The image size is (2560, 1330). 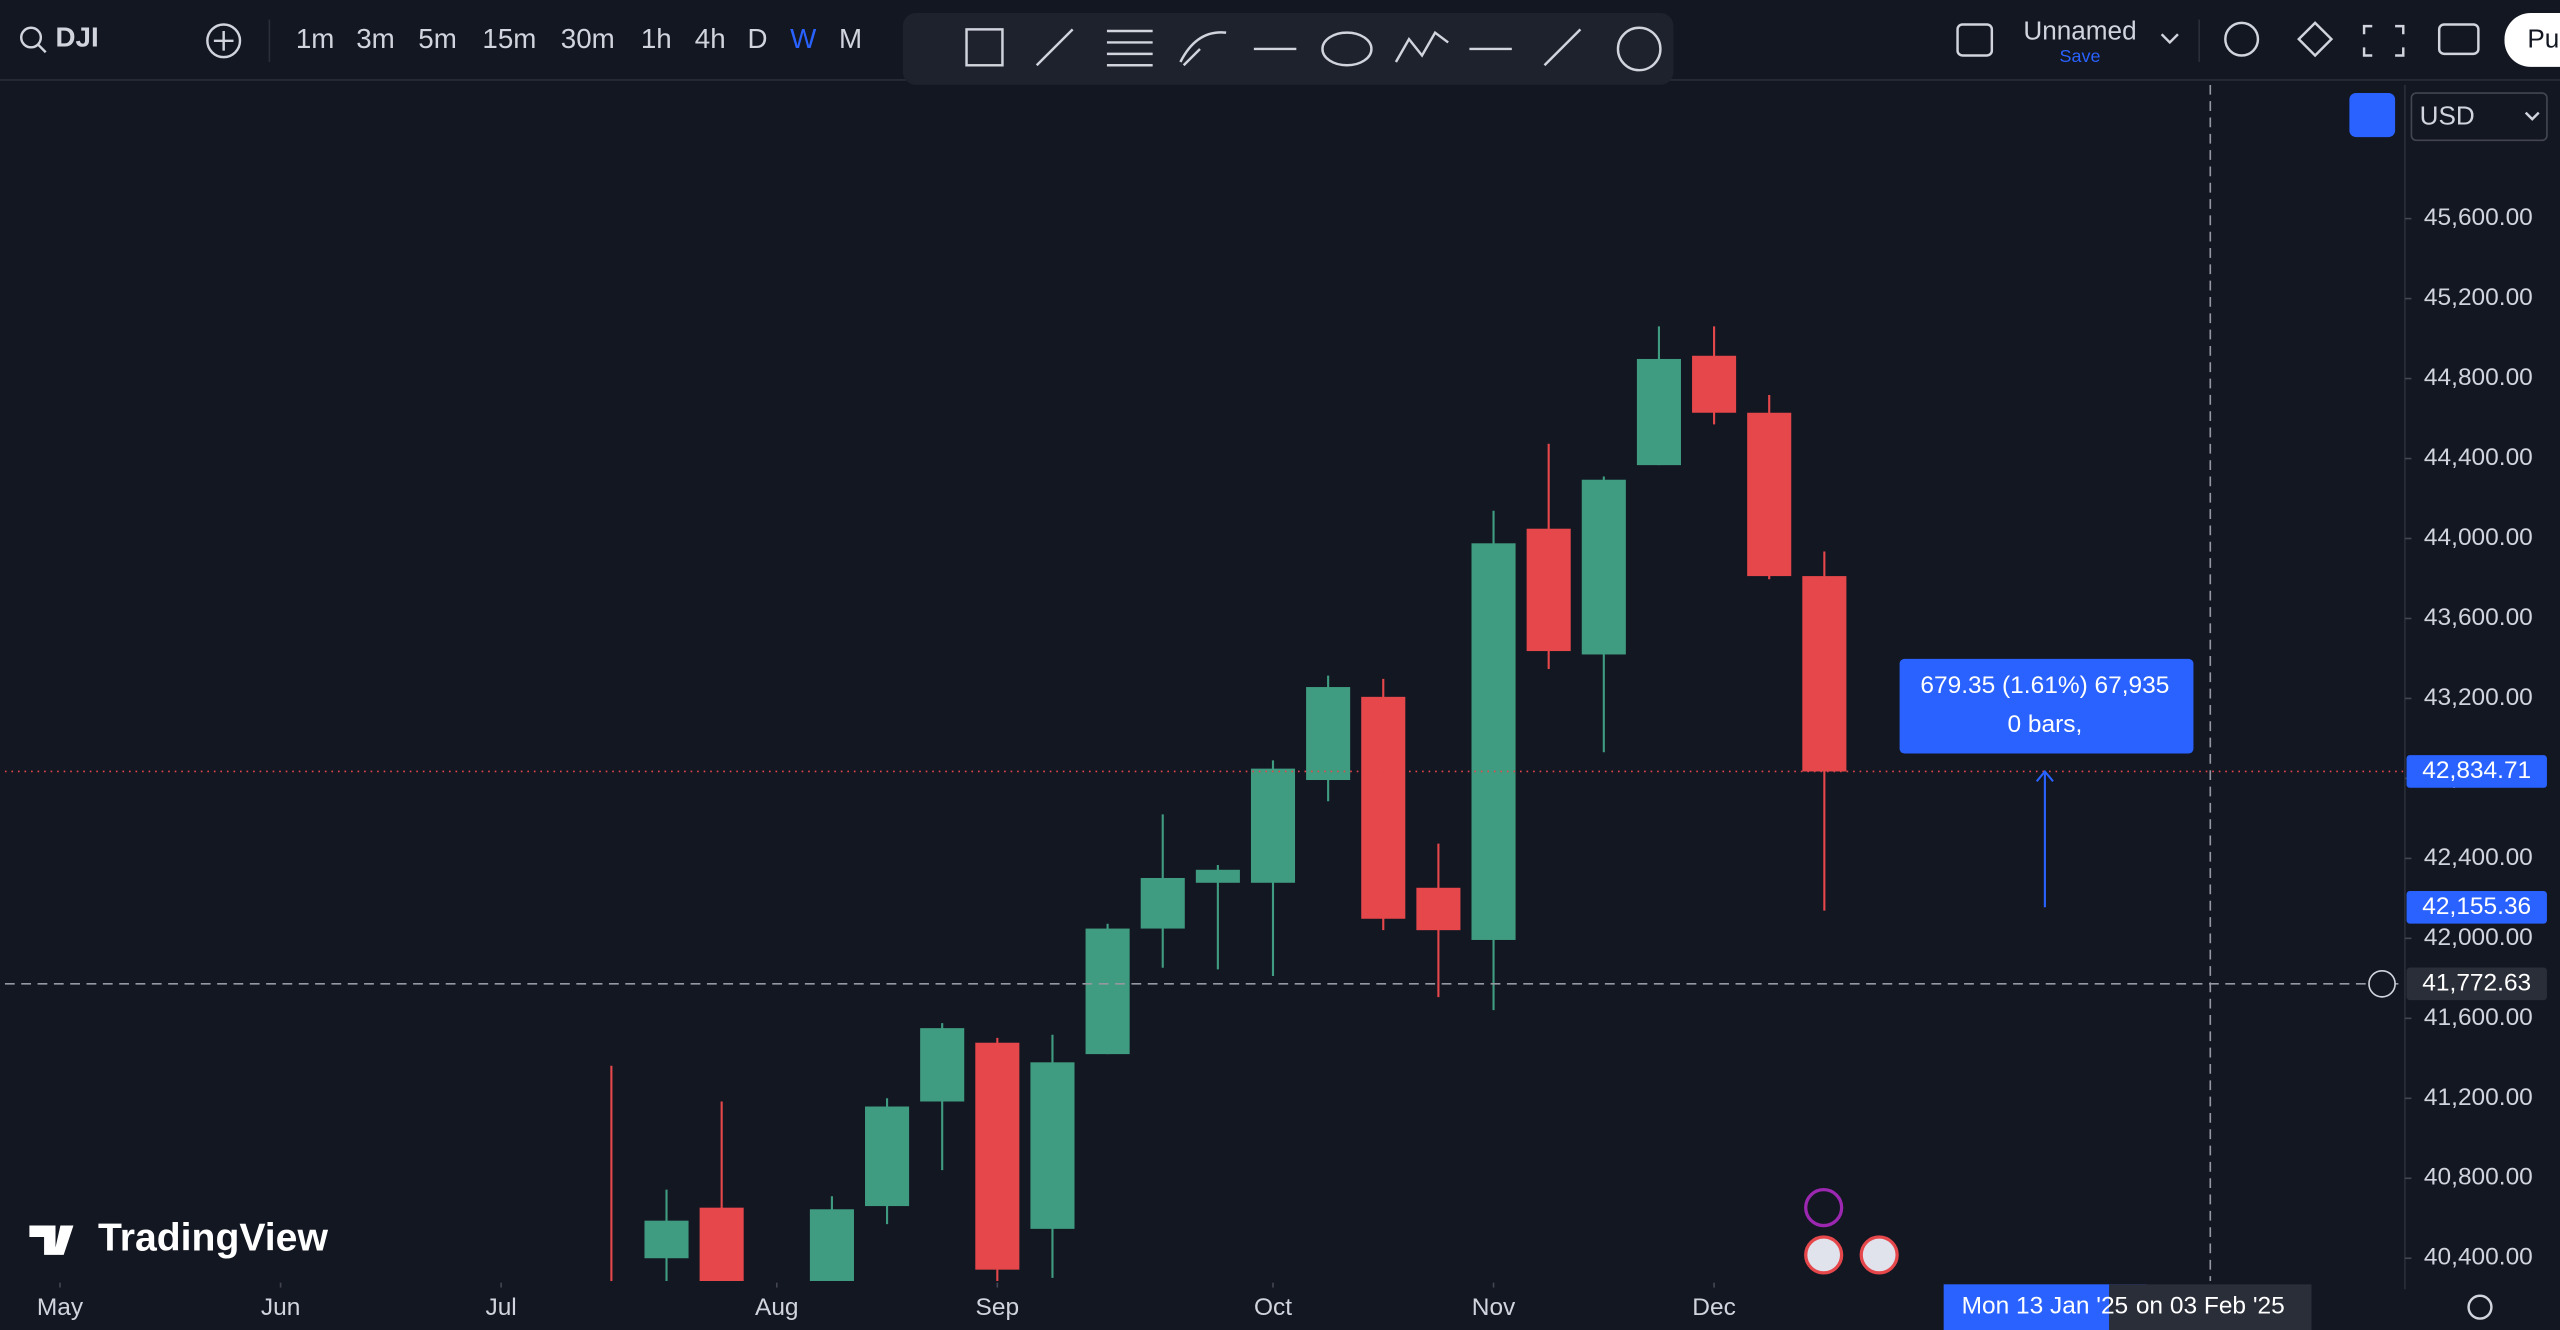 What do you see at coordinates (31, 37) in the screenshot?
I see `search-icon` at bounding box center [31, 37].